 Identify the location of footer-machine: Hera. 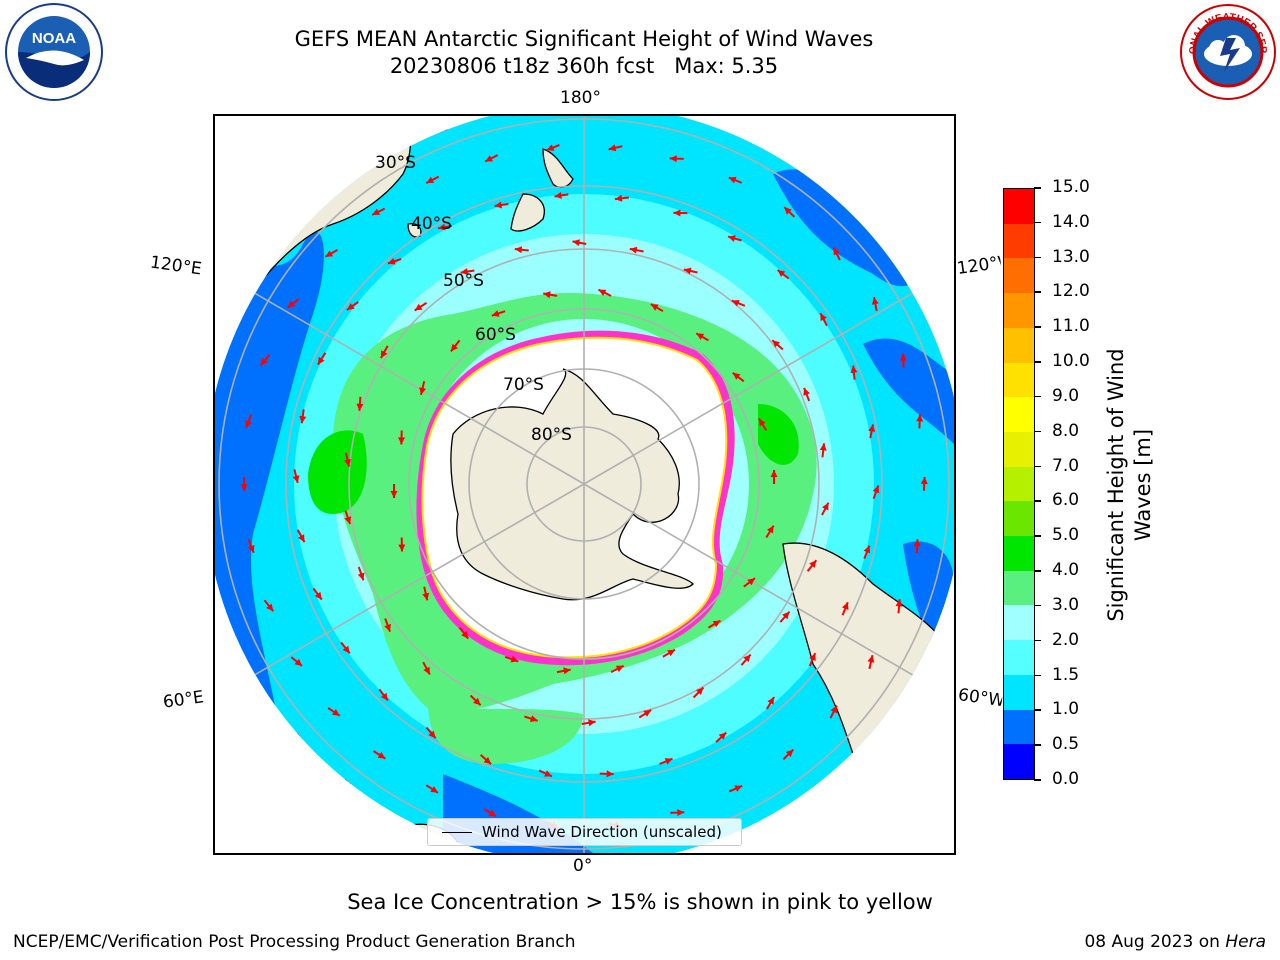
(1245, 942).